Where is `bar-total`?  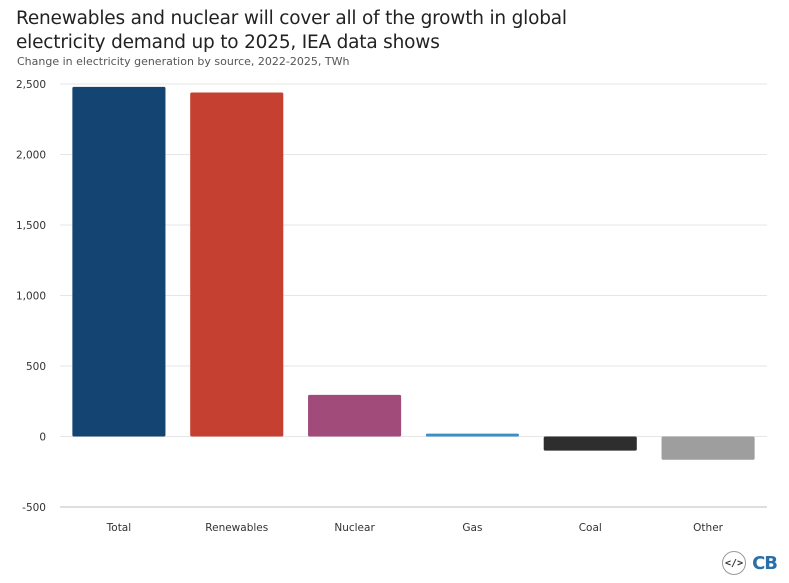
bar-total is located at coordinates (119, 261).